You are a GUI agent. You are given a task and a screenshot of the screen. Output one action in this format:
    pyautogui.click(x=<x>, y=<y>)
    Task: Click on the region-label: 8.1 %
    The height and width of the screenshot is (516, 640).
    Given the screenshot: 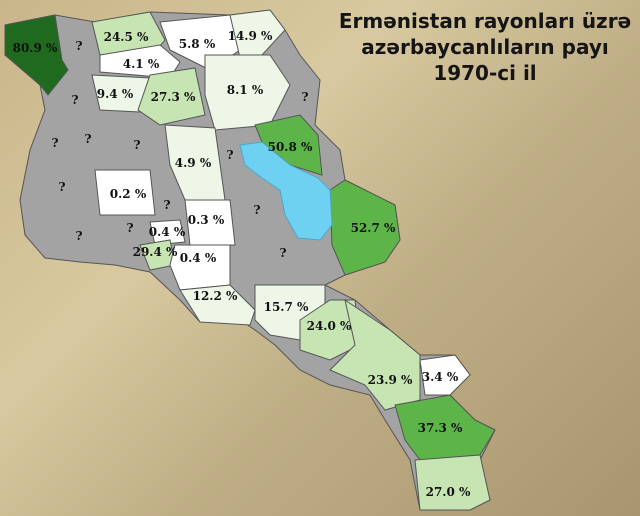 What is the action you would take?
    pyautogui.click(x=245, y=90)
    